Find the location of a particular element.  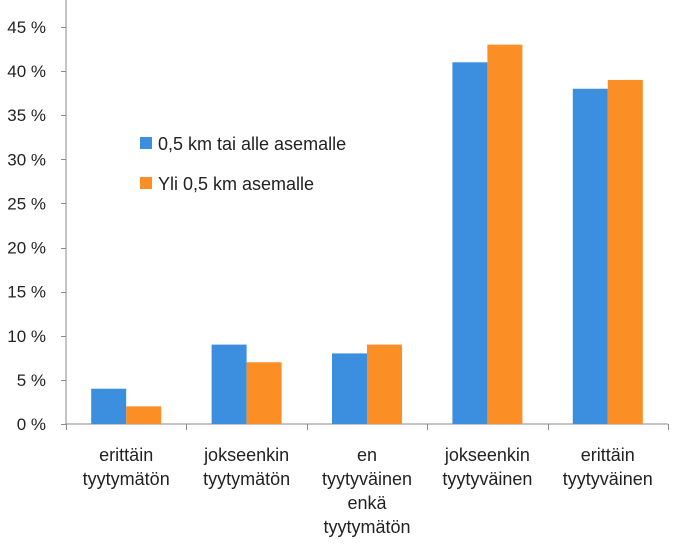

legend-label: 0,5 km tai alle asemalle is located at coordinates (252, 144).